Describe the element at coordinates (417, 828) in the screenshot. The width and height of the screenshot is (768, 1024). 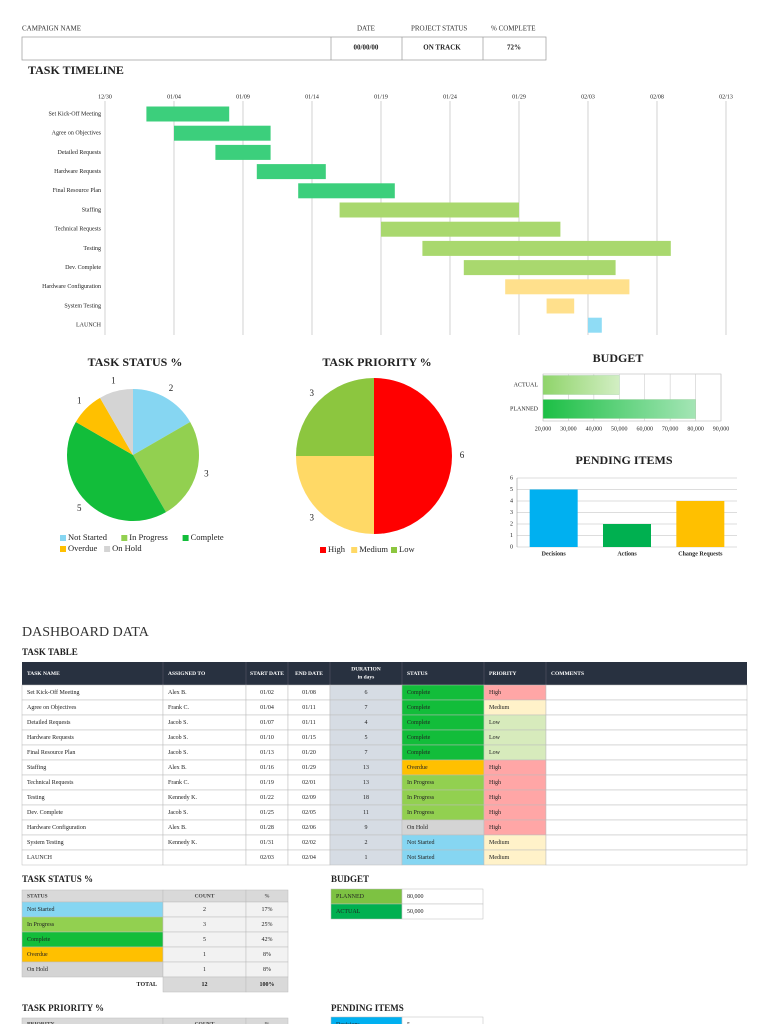
I see `table-text: On Hold` at that location.